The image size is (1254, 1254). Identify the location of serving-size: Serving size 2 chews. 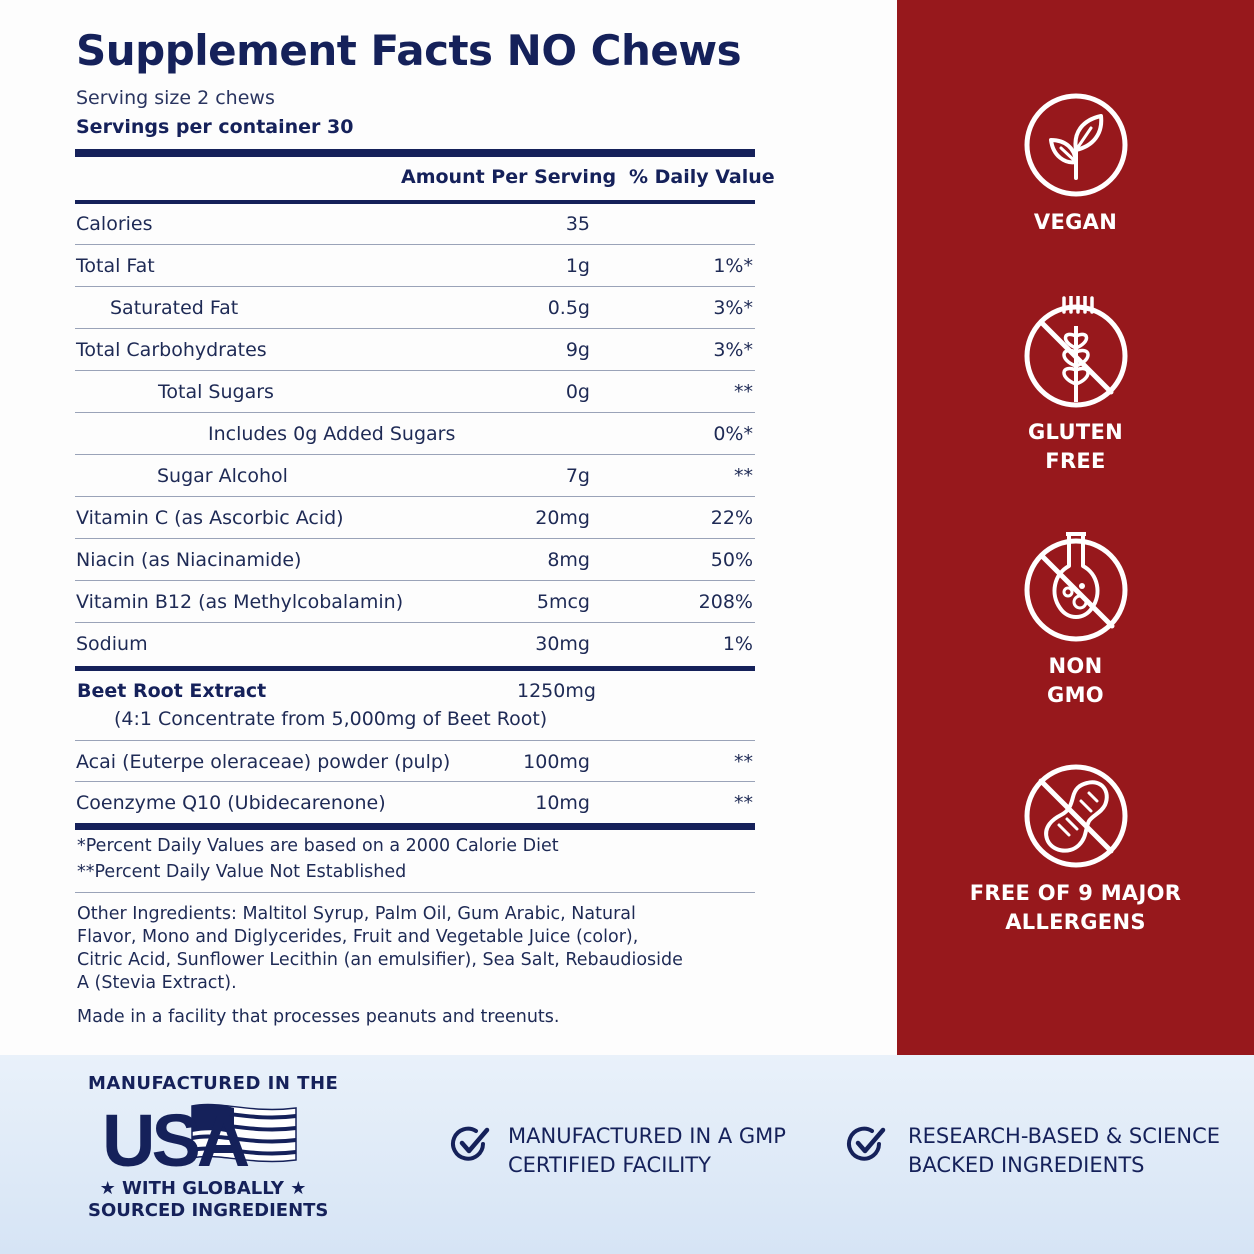
(175, 98).